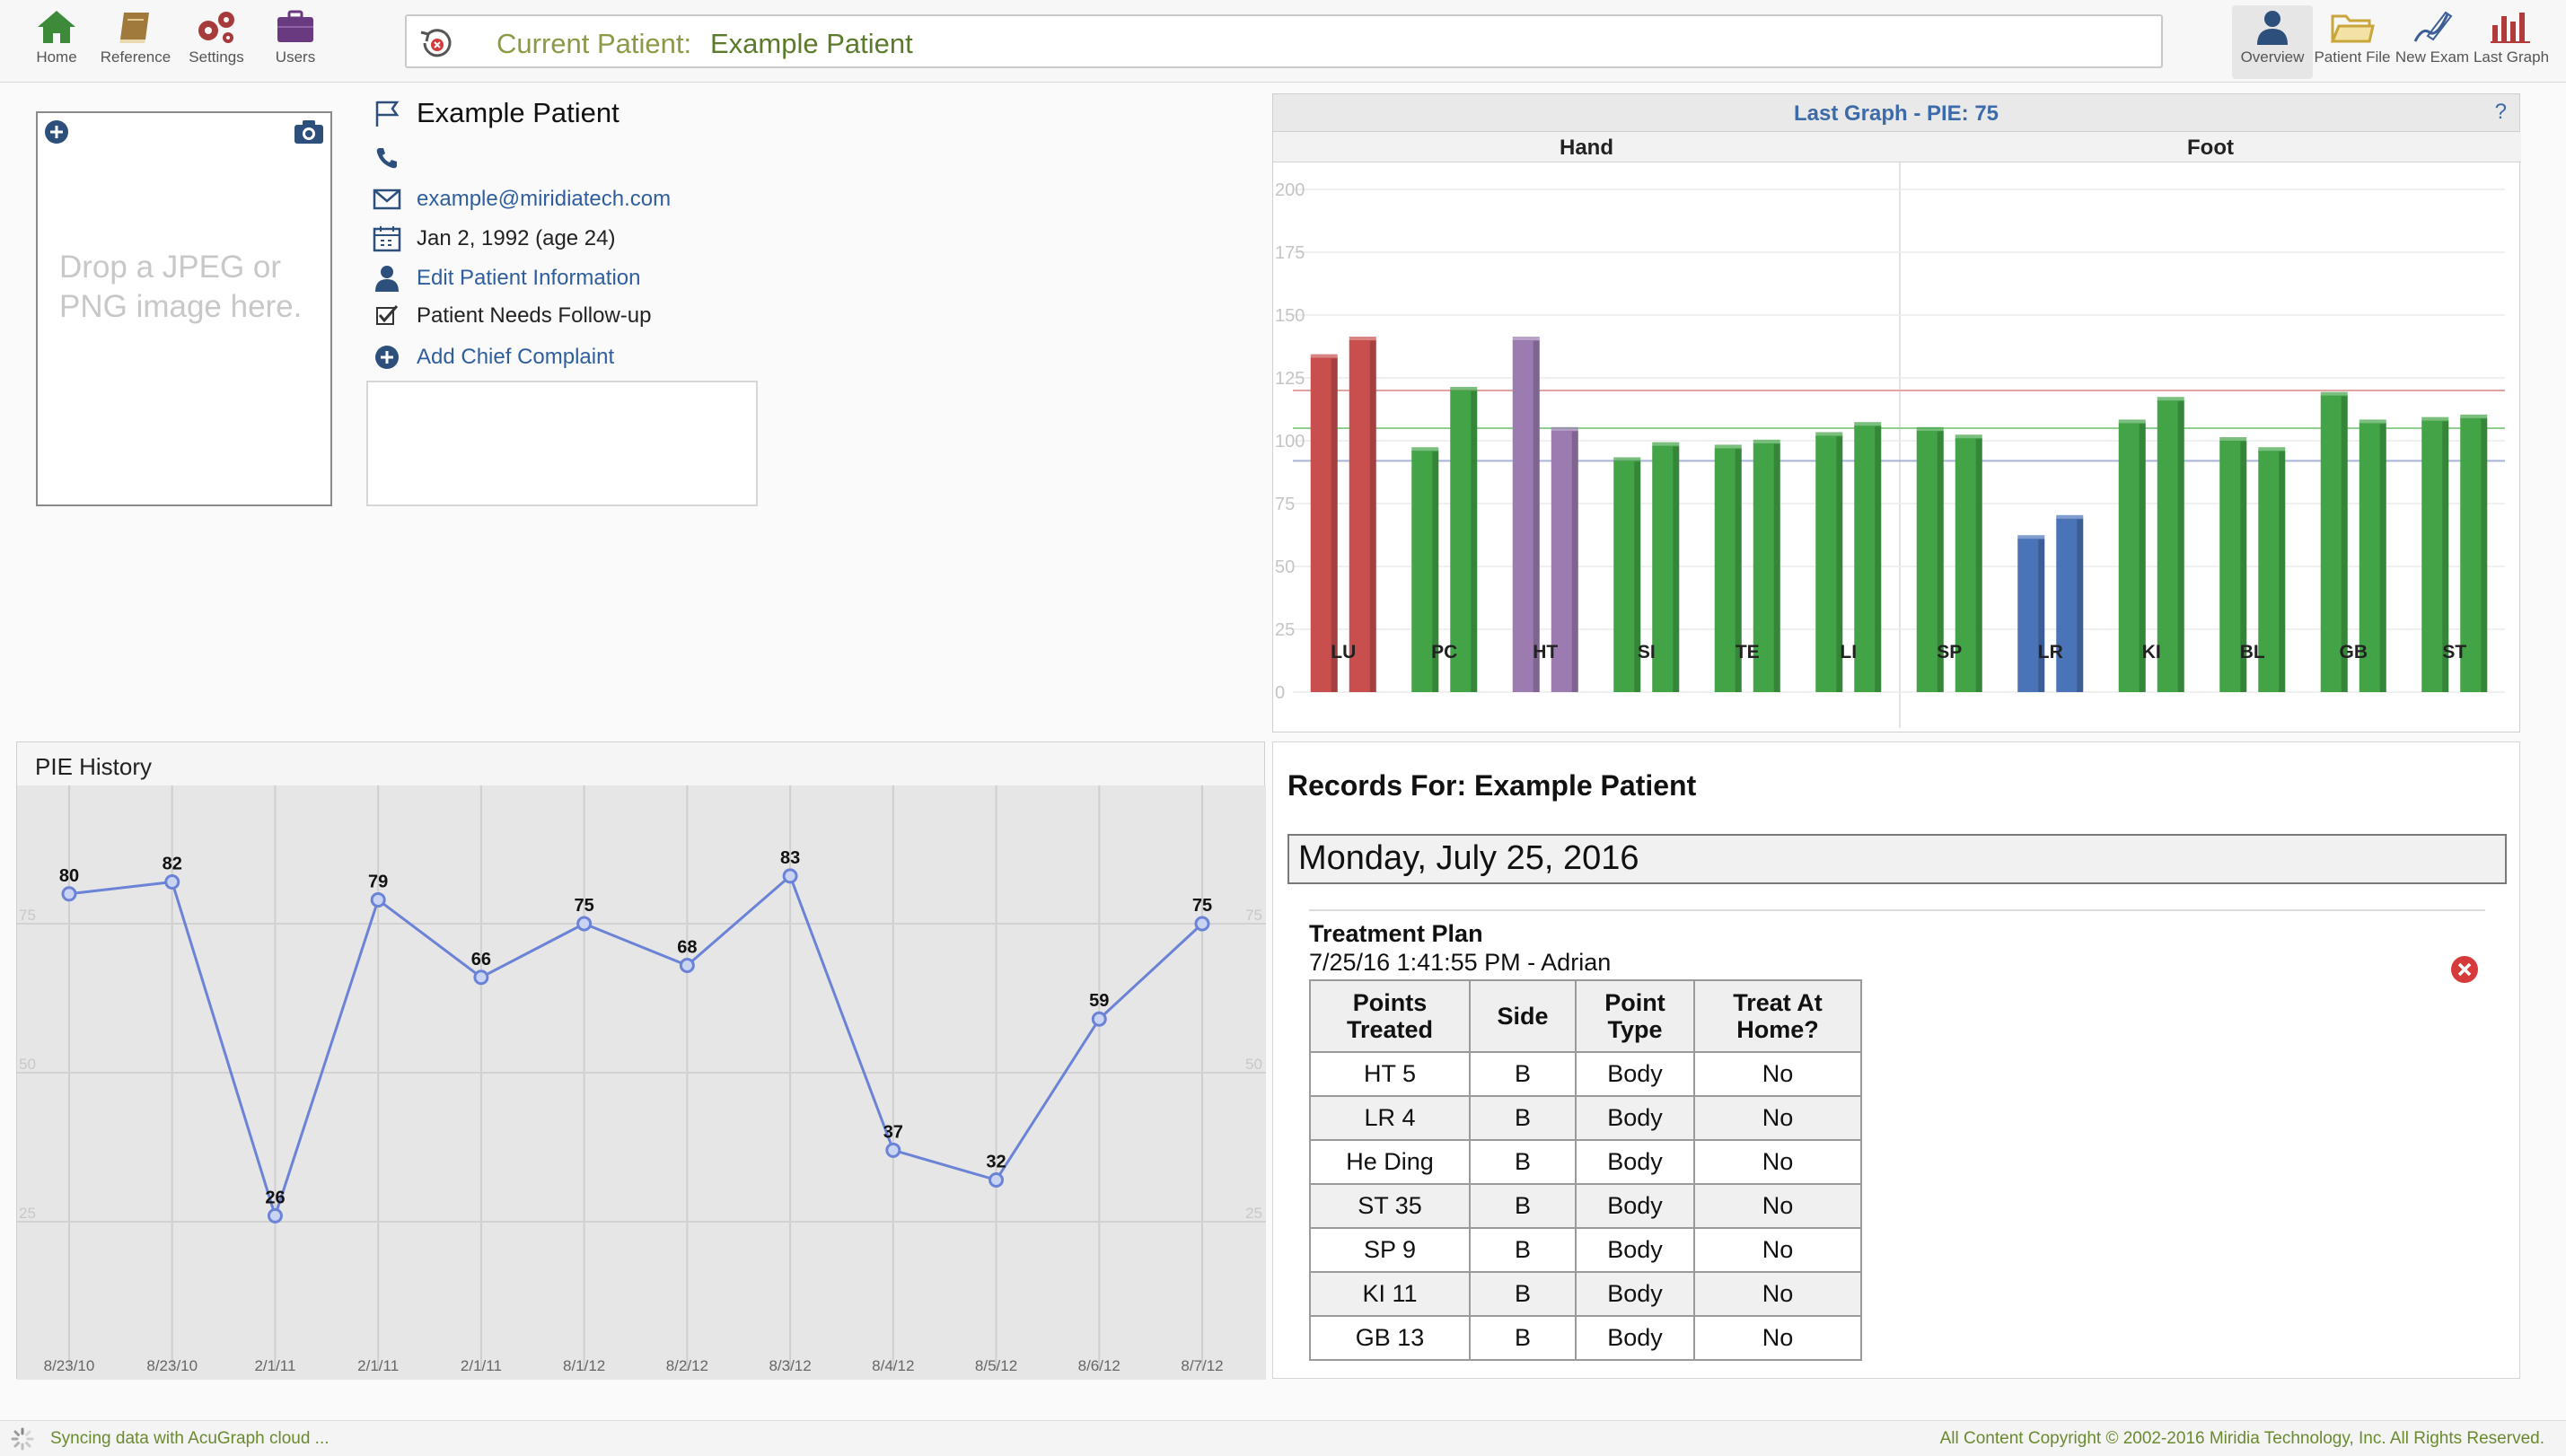 This screenshot has height=1456, width=2566. What do you see at coordinates (1523, 1016) in the screenshot?
I see `col-side: Side` at bounding box center [1523, 1016].